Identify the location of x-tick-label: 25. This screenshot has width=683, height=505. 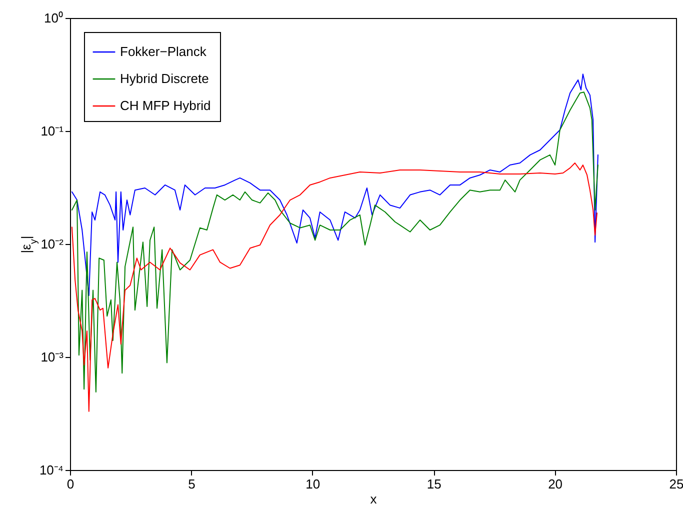
(676, 484).